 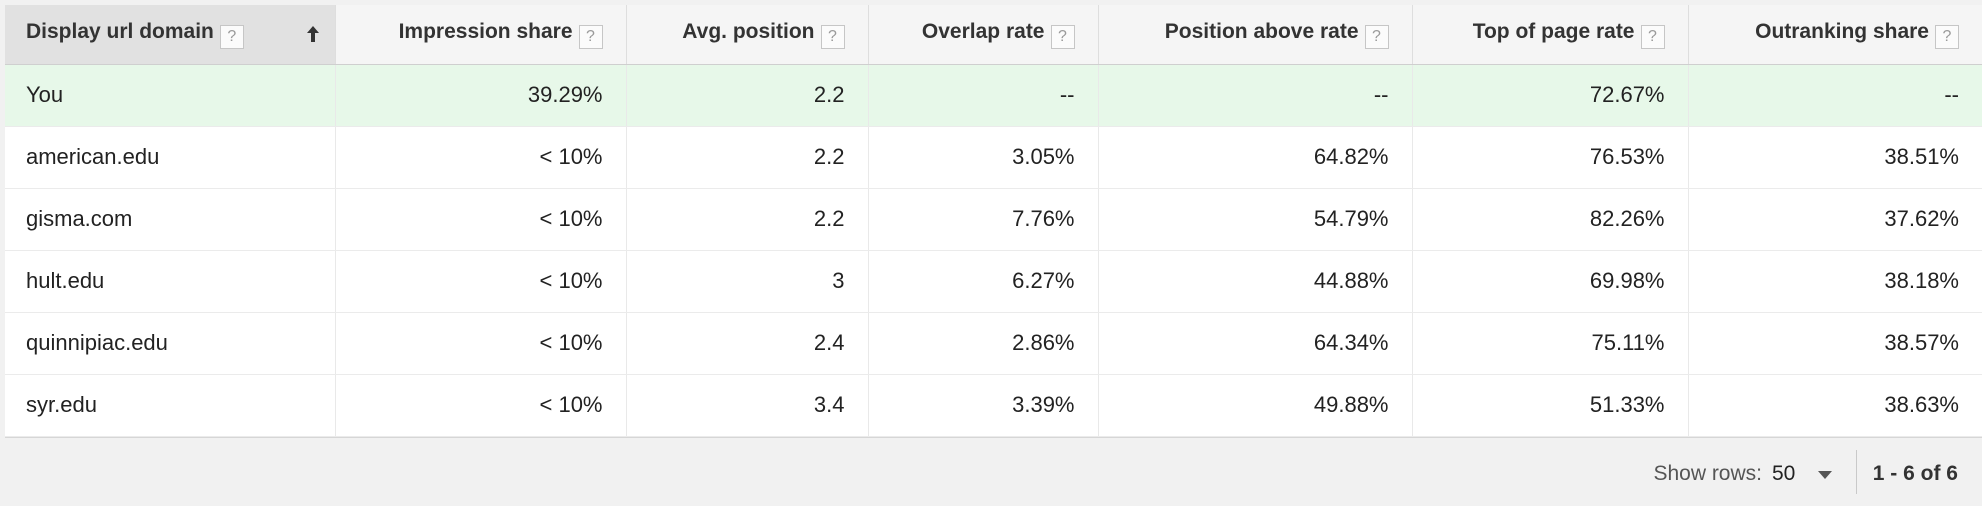 I want to click on cell-top-of-page-rate: 75.11%, so click(x=1550, y=343).